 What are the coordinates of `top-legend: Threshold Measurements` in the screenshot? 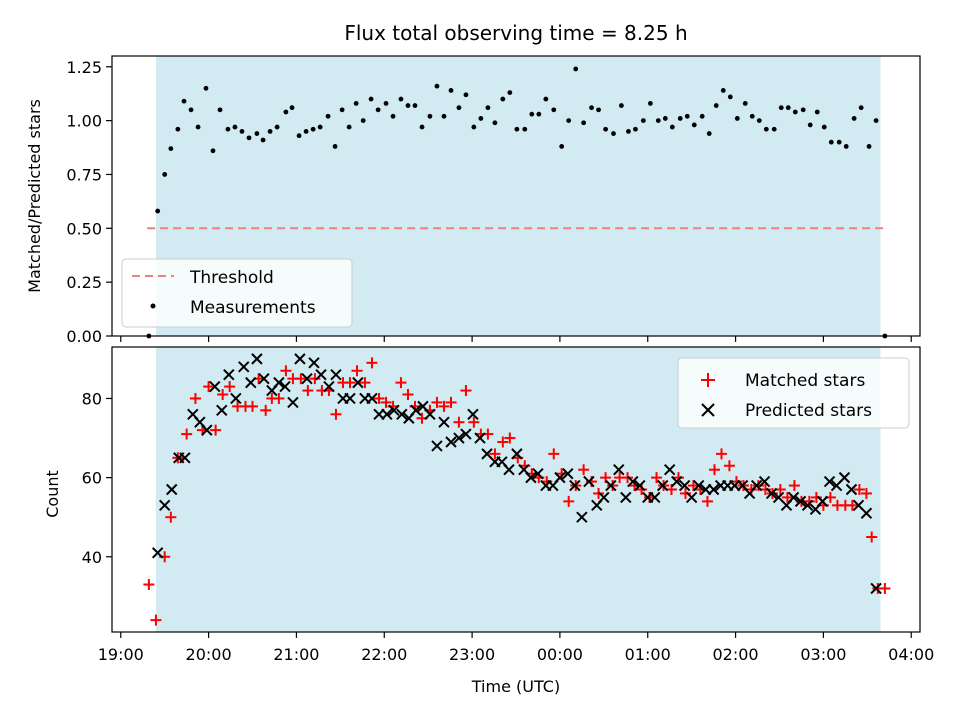 It's located at (237, 293).